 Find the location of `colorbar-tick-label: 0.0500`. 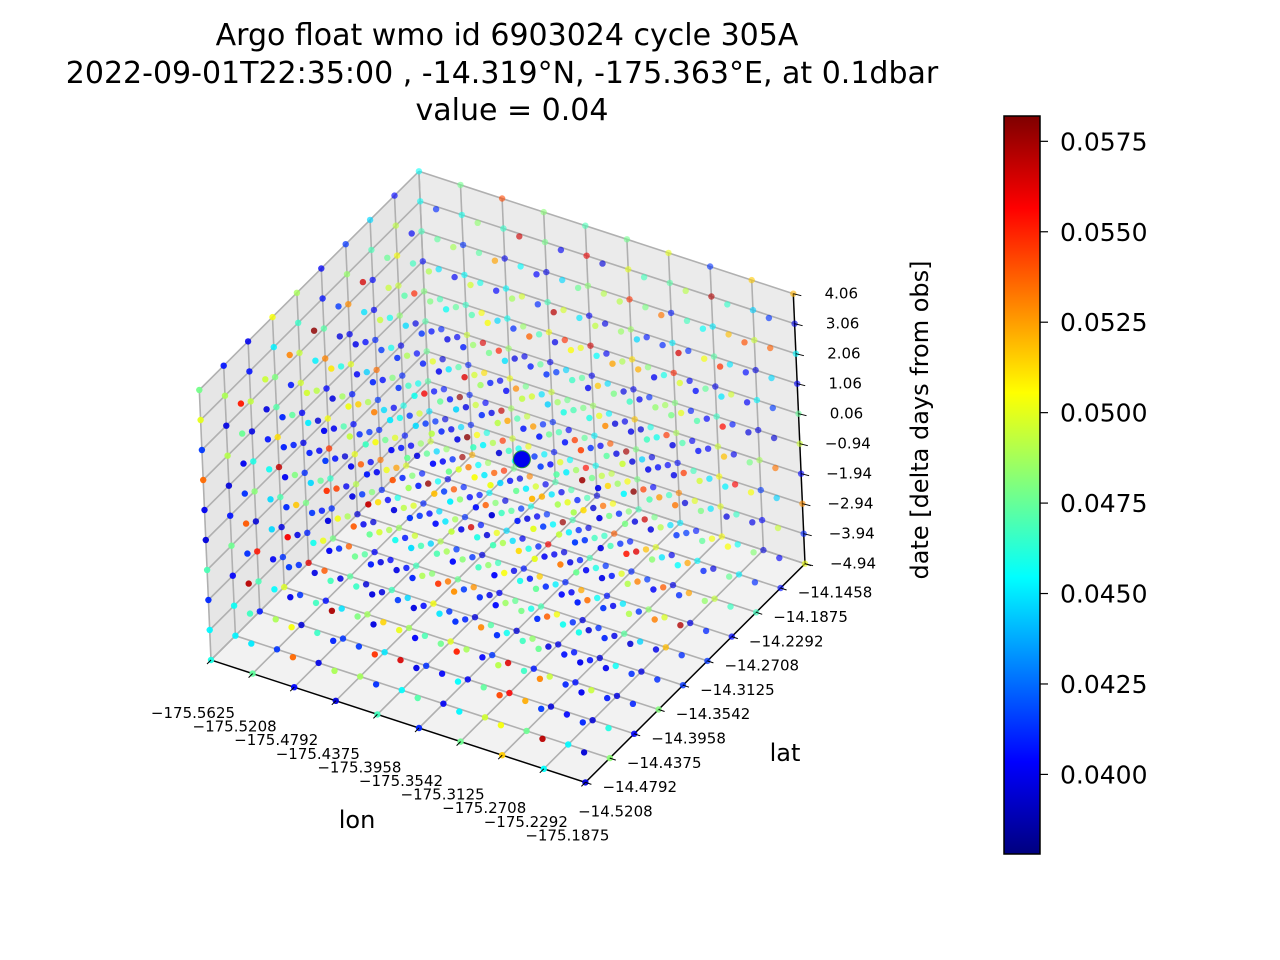

colorbar-tick-label: 0.0500 is located at coordinates (1103, 413).